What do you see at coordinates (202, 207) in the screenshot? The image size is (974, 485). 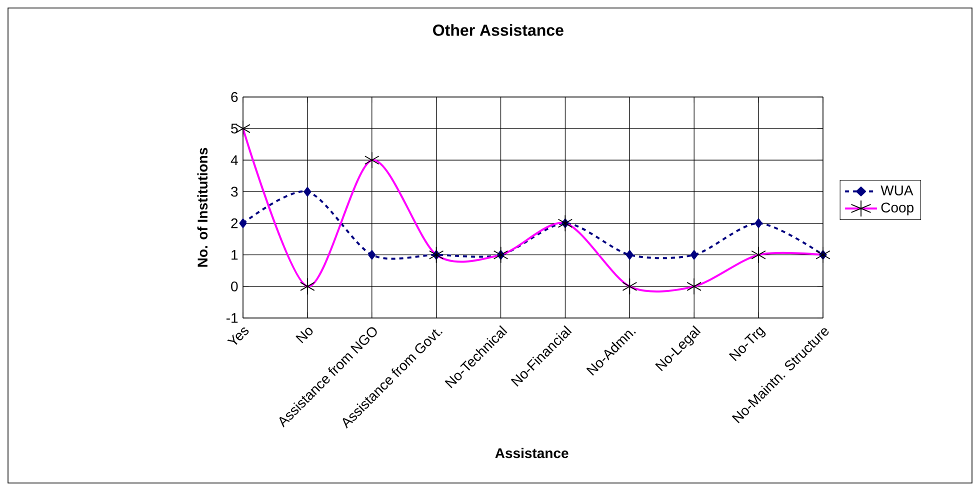 I see `y-axis-title: No. of Institutions` at bounding box center [202, 207].